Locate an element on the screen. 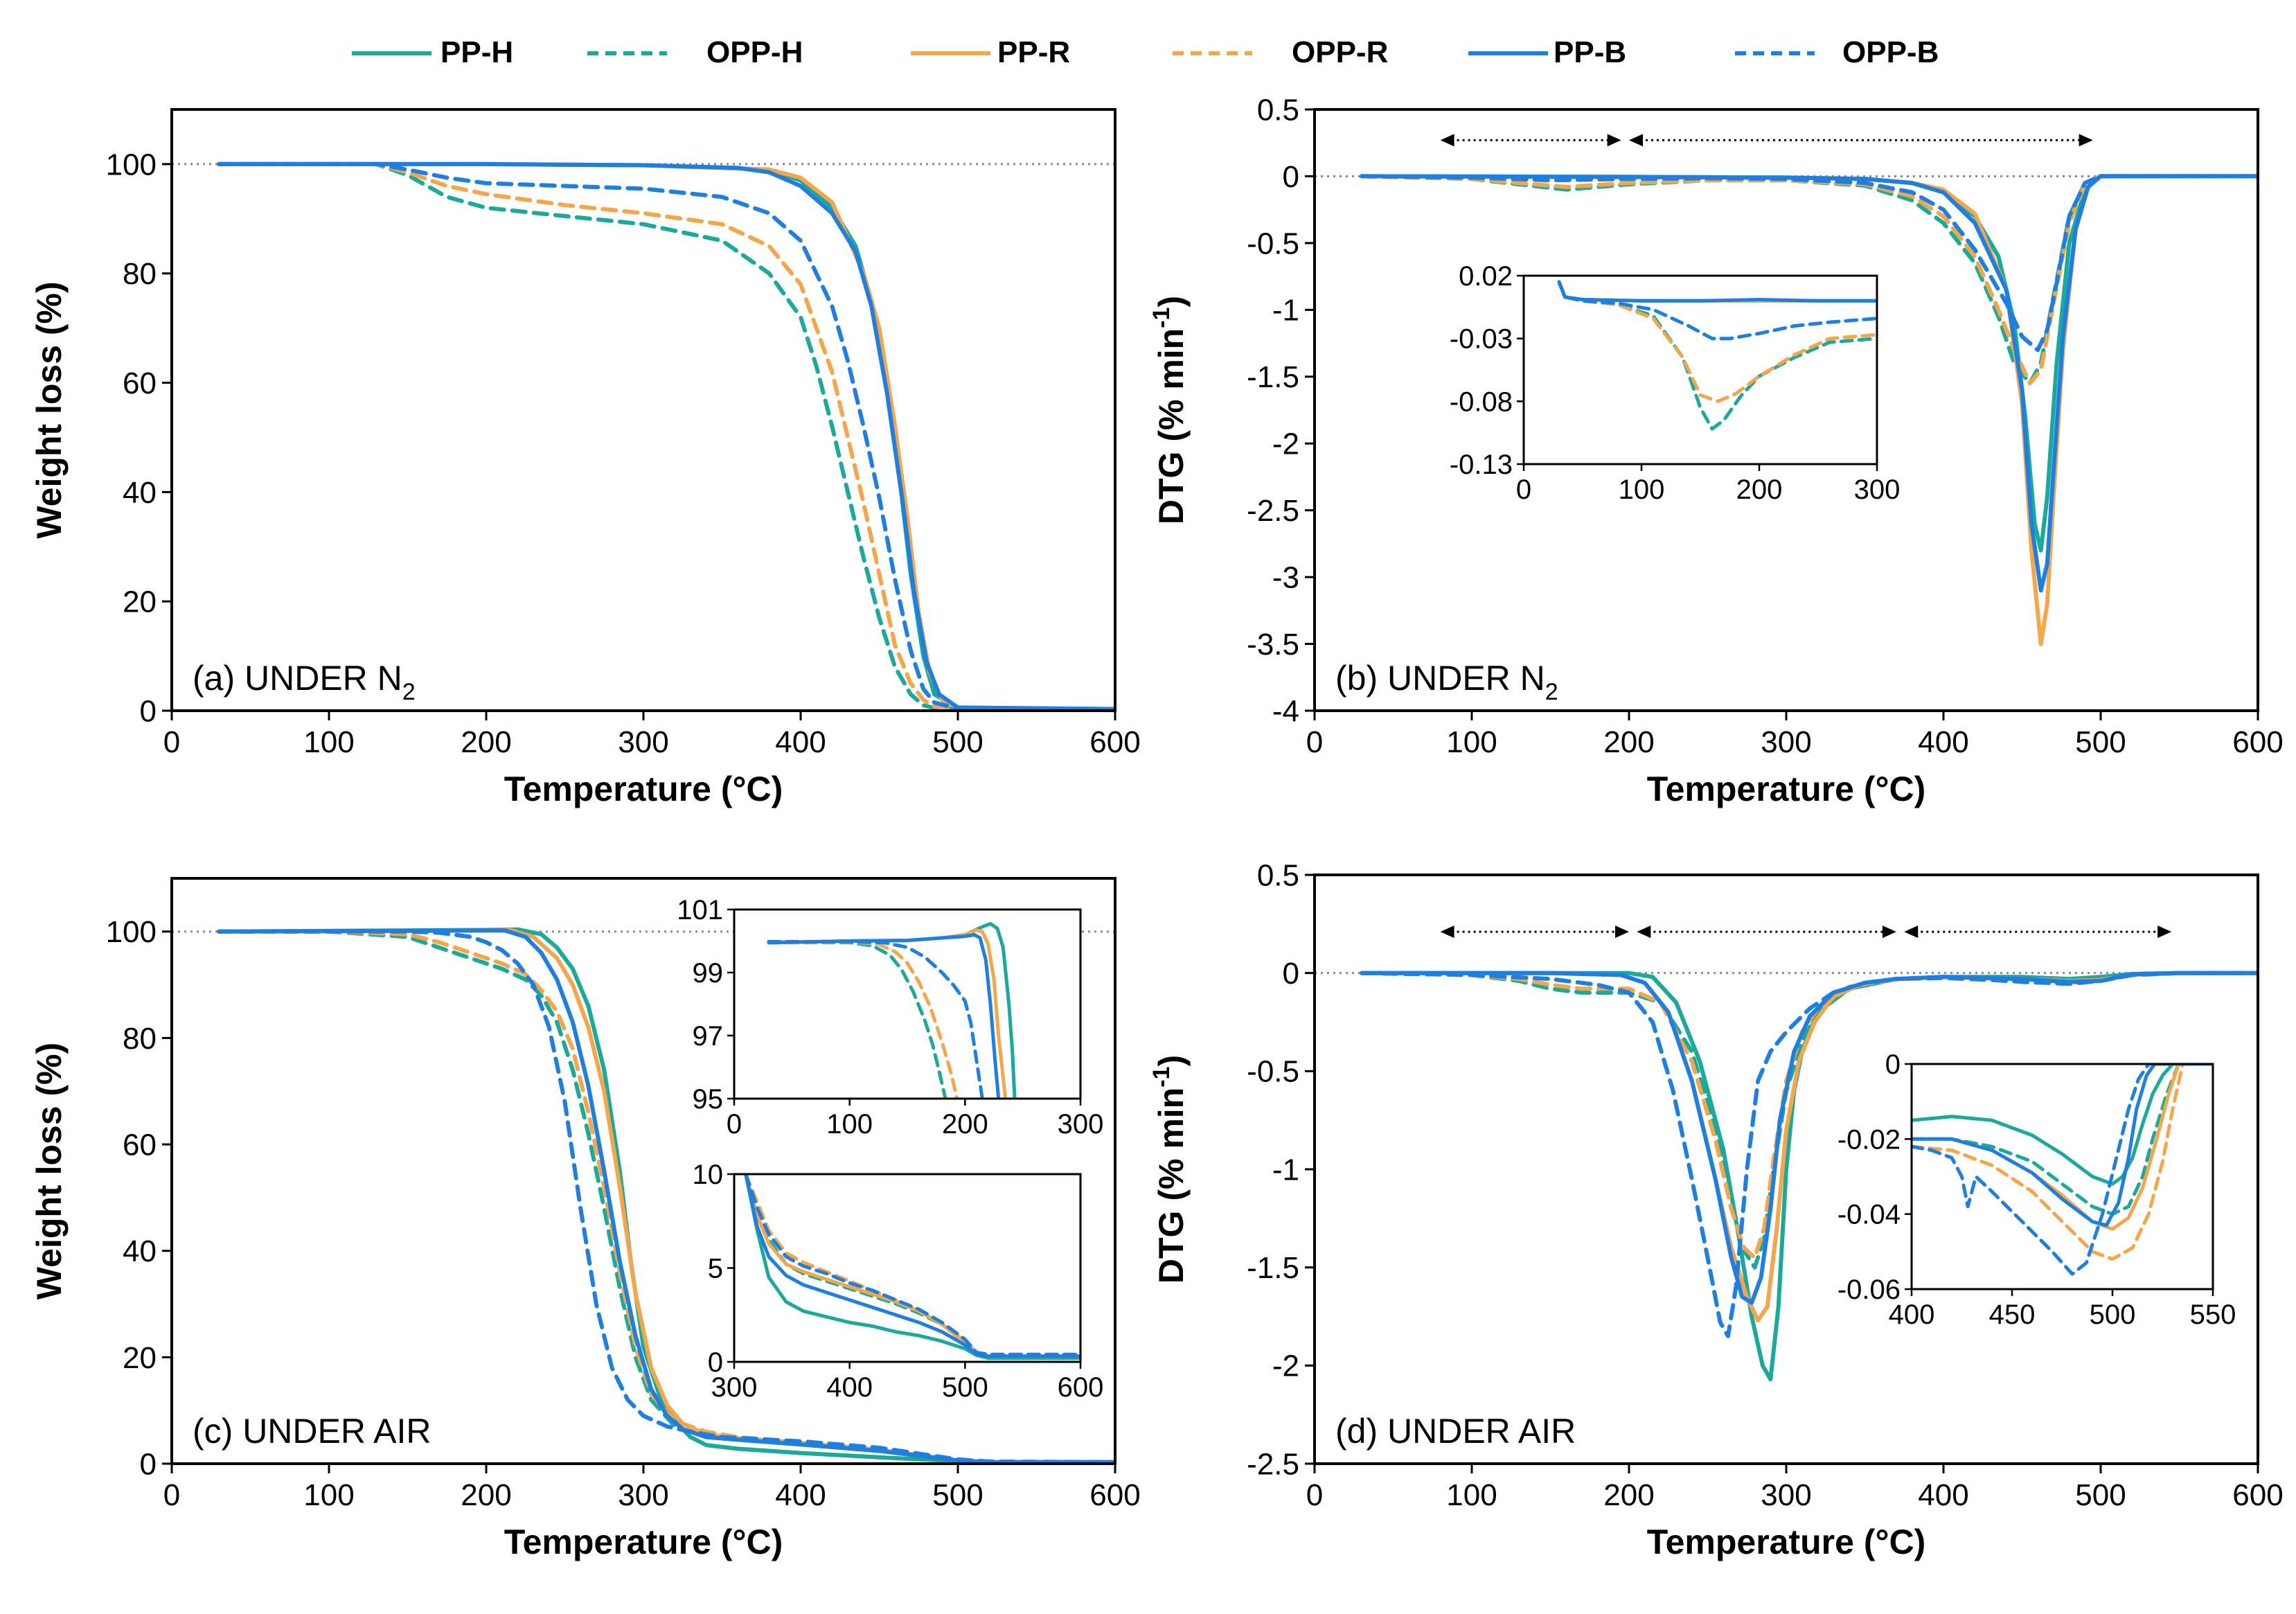 The width and height of the screenshot is (2296, 1614). legend-label-opp-r: OPP-R is located at coordinates (1340, 52).